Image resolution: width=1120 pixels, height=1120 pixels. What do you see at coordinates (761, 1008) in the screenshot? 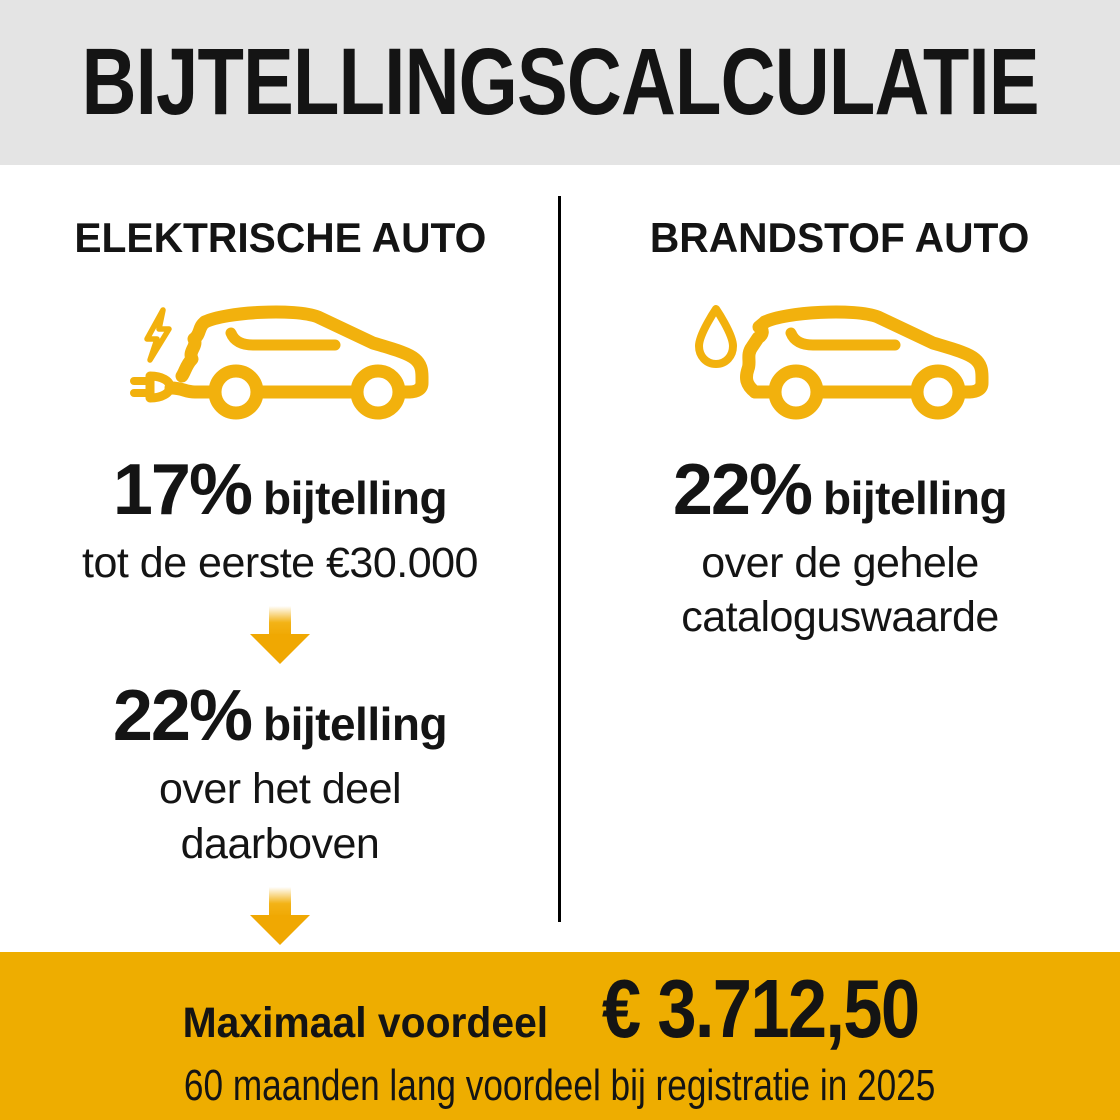
I see `max-voordeel-amount: € 3.712,50` at bounding box center [761, 1008].